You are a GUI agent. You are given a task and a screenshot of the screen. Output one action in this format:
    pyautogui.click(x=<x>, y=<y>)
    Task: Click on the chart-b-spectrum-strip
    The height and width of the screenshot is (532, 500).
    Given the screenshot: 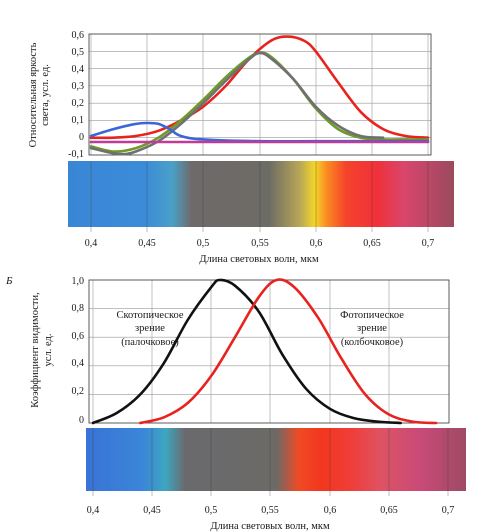 What is the action you would take?
    pyautogui.click(x=276, y=459)
    